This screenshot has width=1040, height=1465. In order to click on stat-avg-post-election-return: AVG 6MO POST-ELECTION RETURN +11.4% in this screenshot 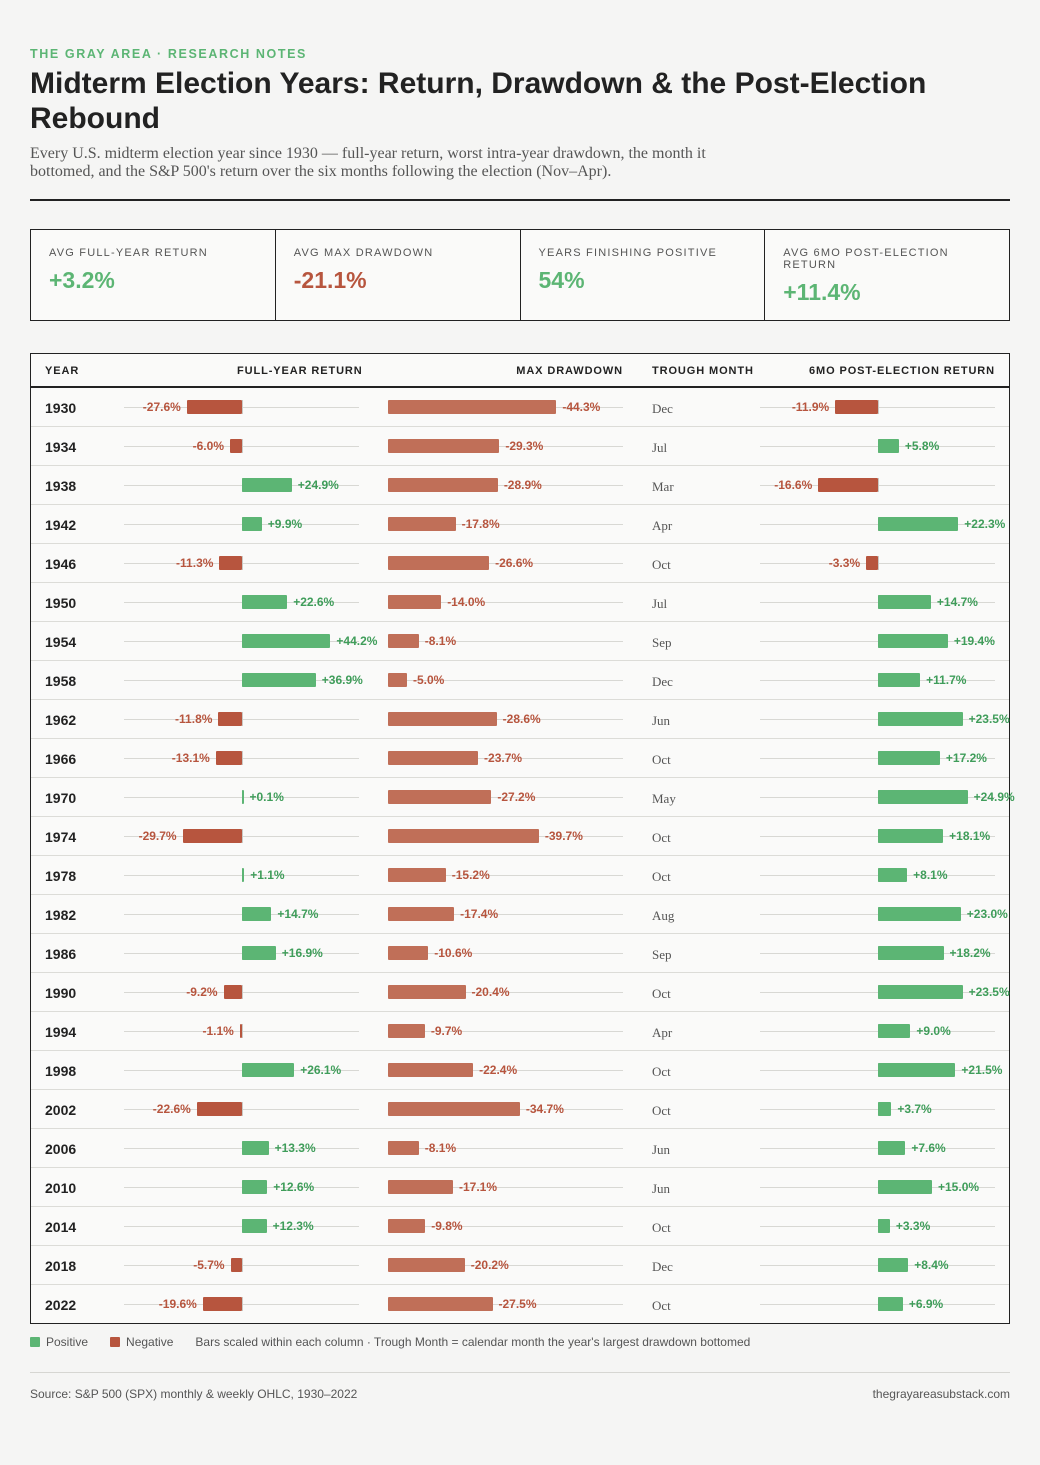, I will do `click(887, 275)`.